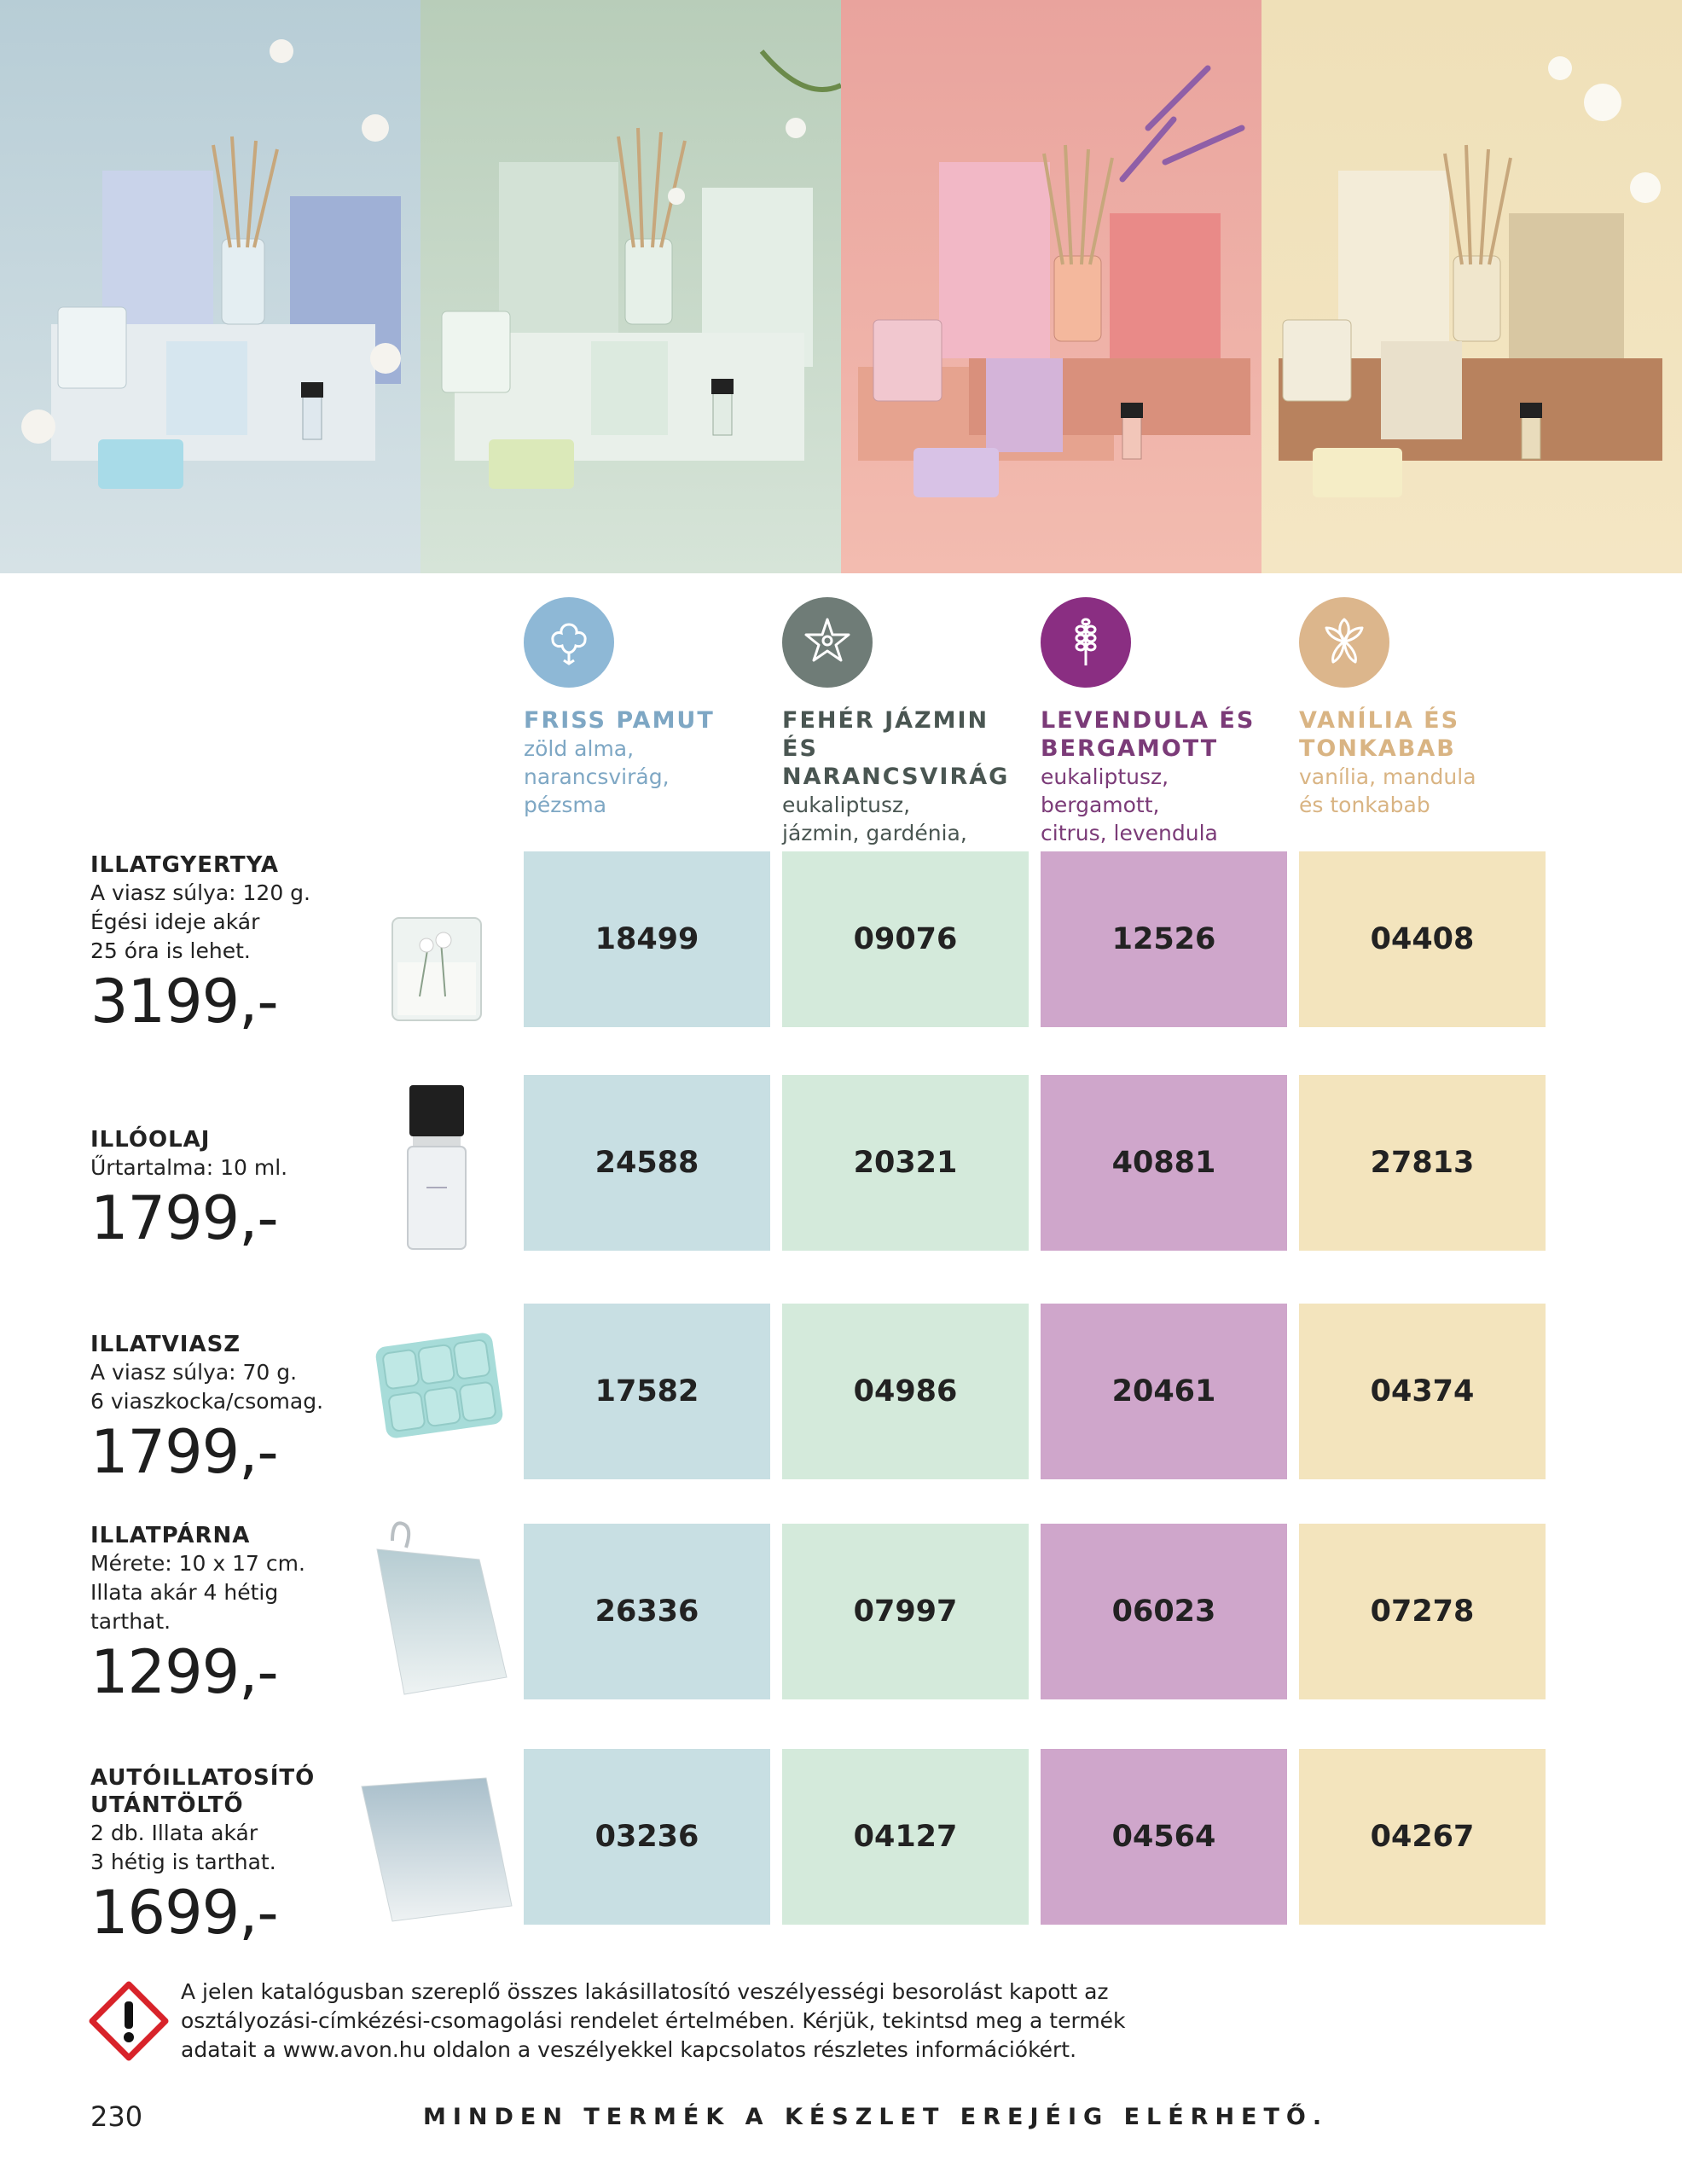  What do you see at coordinates (905, 939) in the screenshot?
I see `product-code-cell: 09076` at bounding box center [905, 939].